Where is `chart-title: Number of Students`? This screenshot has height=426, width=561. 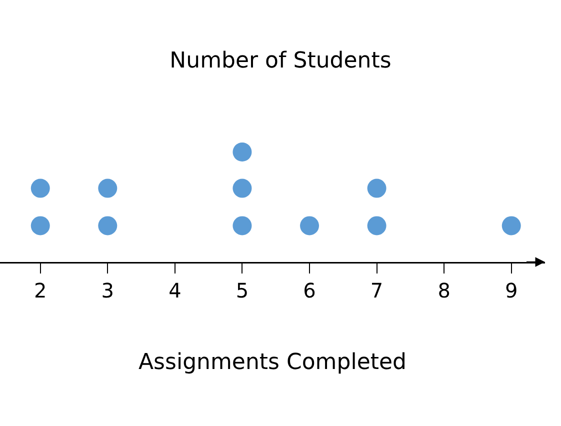
chart-title: Number of Students is located at coordinates (281, 61).